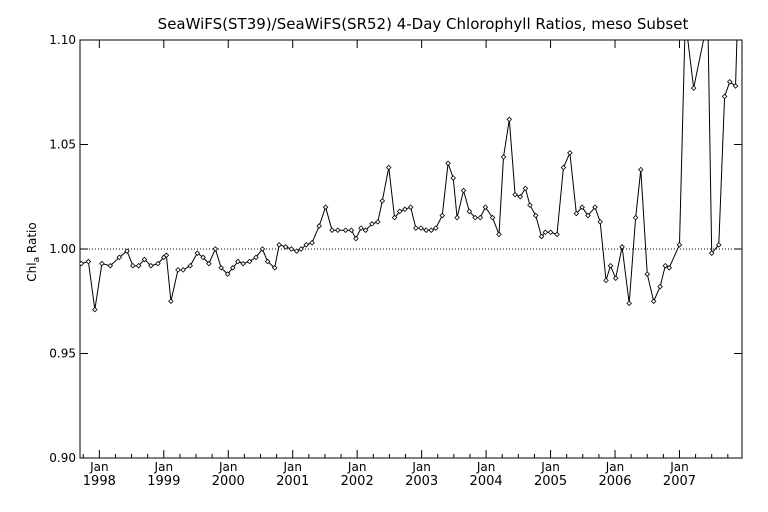  Describe the element at coordinates (62, 458) in the screenshot. I see `y-tick-label: 0.90` at that location.